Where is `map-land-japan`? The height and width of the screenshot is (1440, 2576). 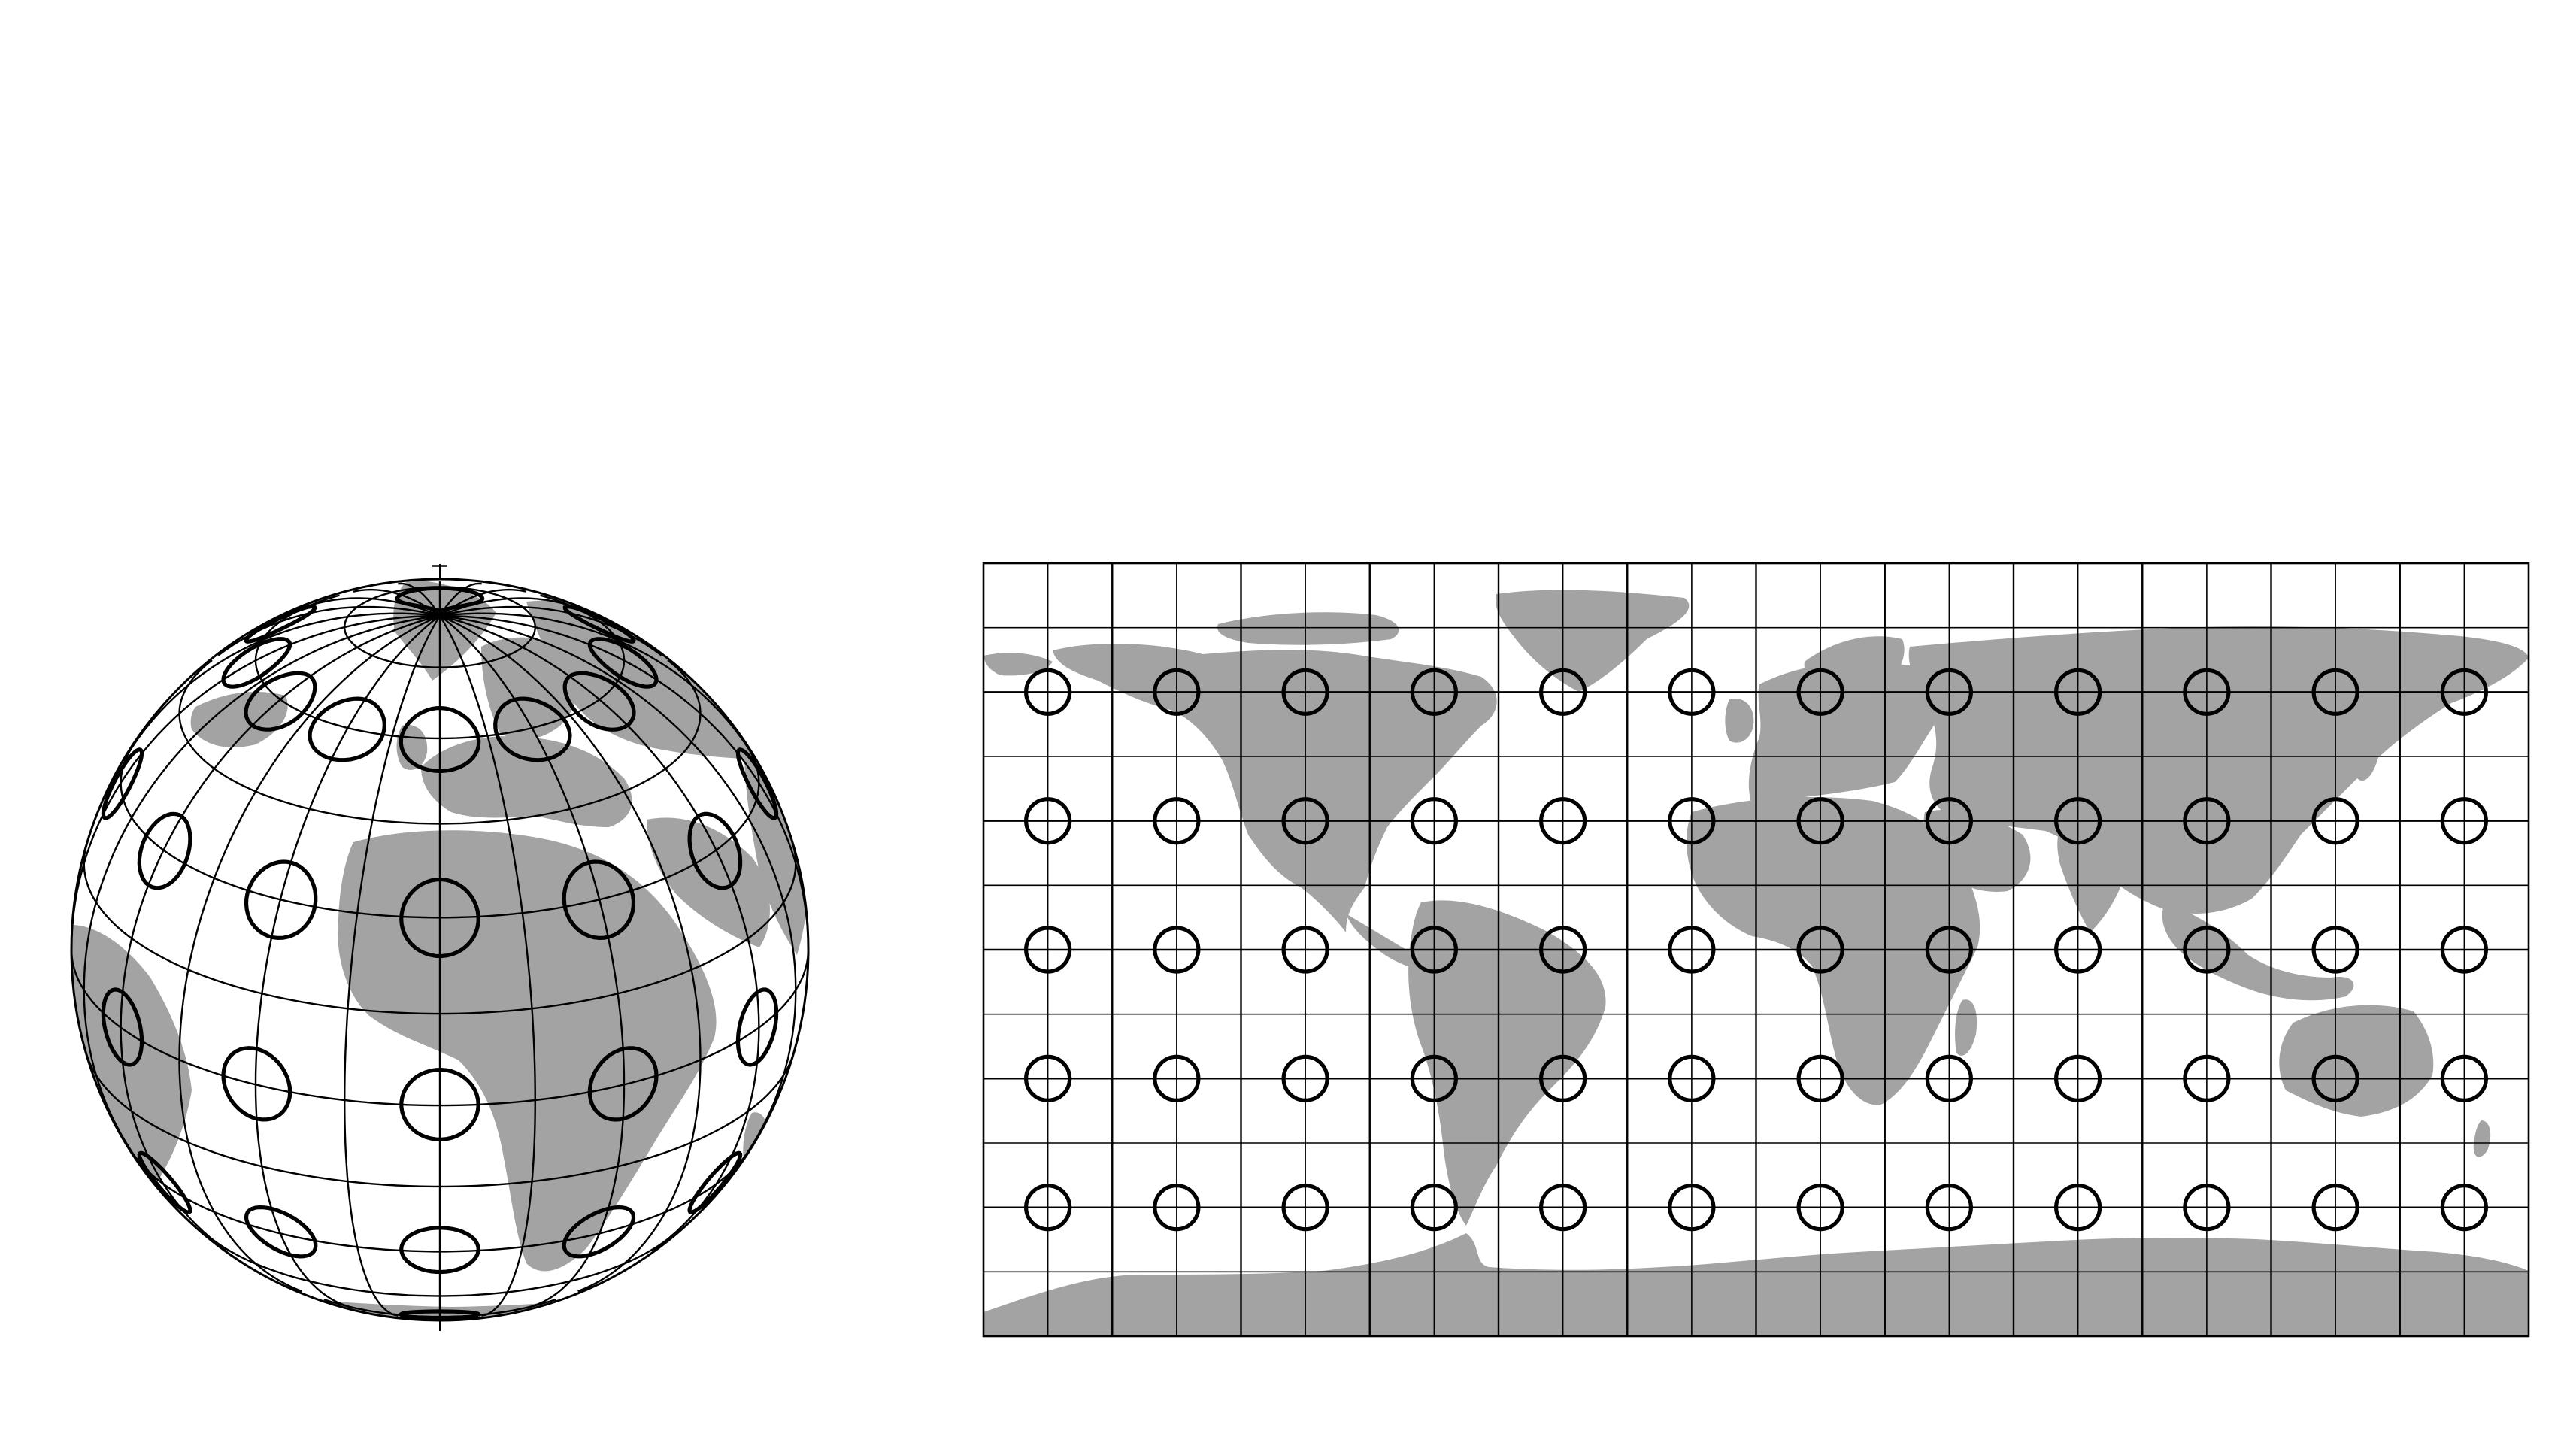 map-land-japan is located at coordinates (2368, 751).